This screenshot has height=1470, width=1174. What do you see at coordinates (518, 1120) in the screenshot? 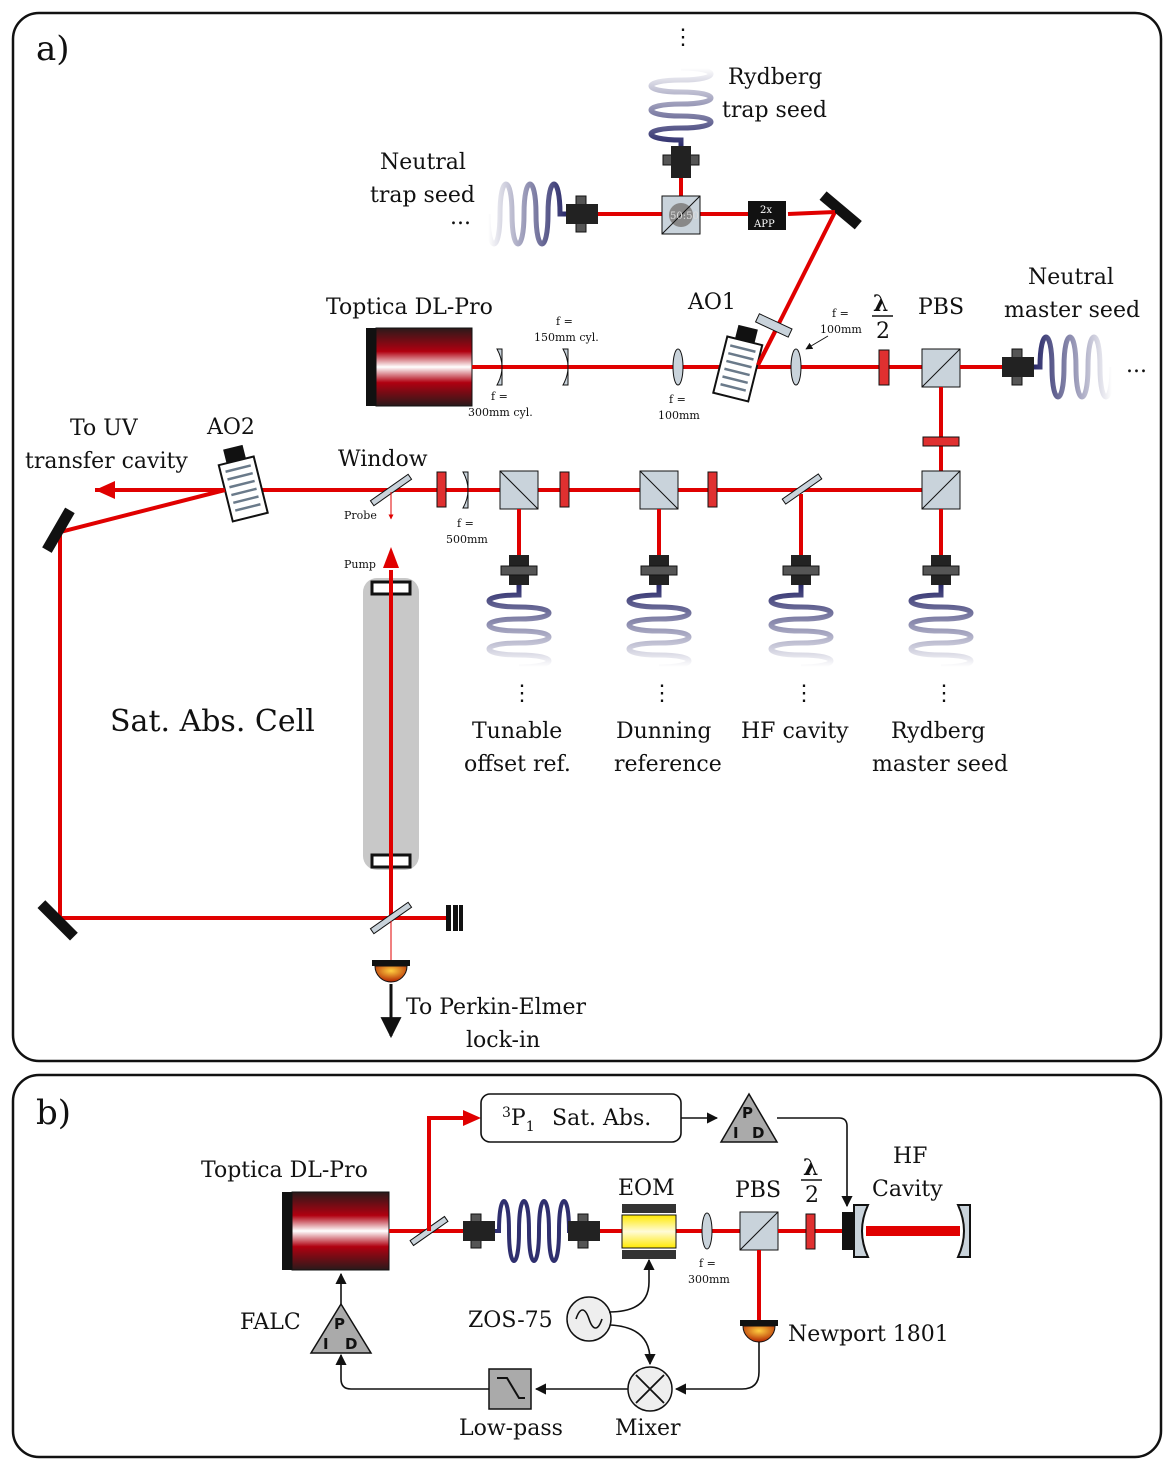
I see `sat-abs-sup: 3P1` at bounding box center [518, 1120].